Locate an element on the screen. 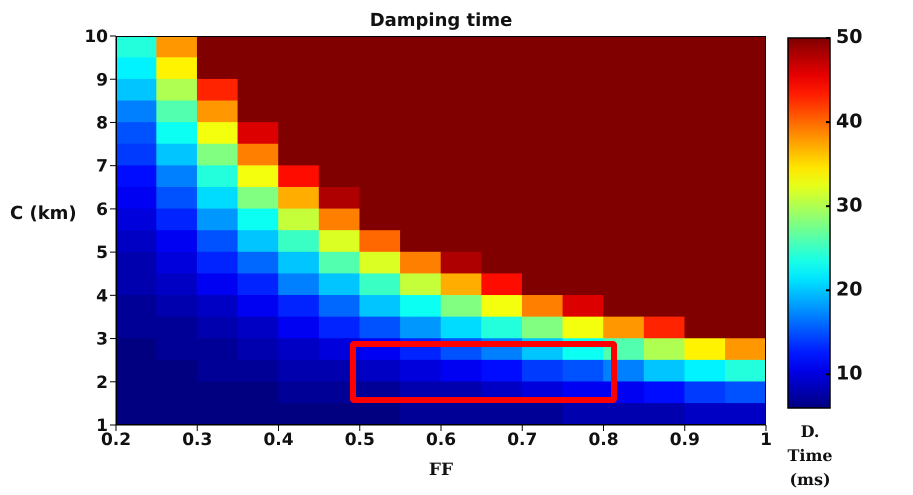  y-tick-label: 8 is located at coordinates (102, 123).